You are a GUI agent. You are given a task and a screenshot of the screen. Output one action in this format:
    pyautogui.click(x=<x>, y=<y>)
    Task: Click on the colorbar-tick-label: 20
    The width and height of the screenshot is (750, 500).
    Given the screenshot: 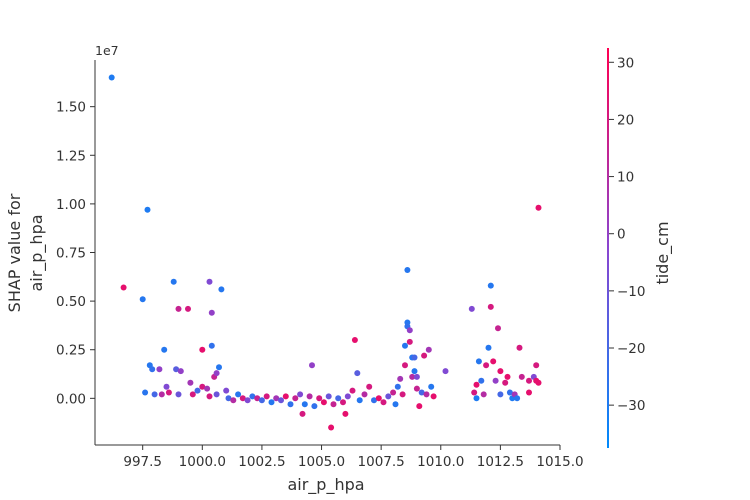 What is the action you would take?
    pyautogui.click(x=625, y=120)
    